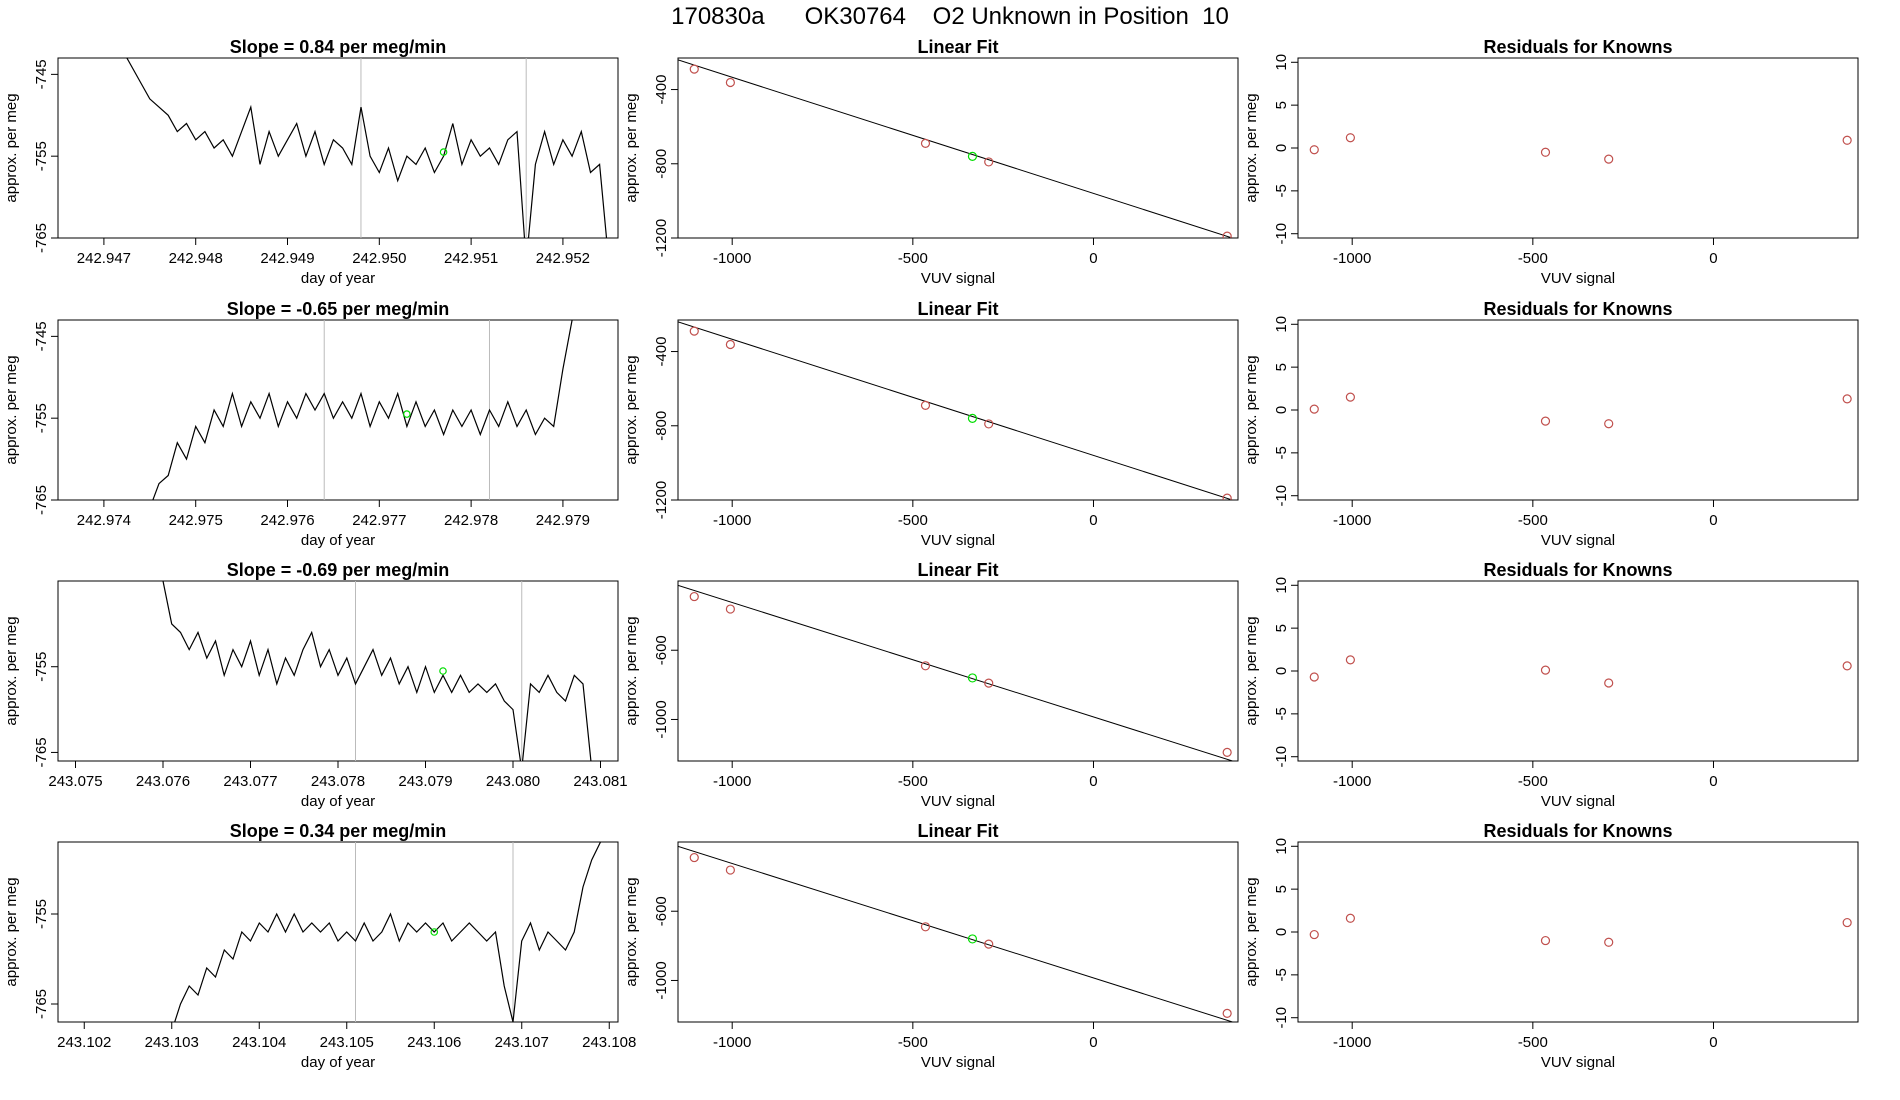 This screenshot has height=1100, width=1900. Describe the element at coordinates (522, 1042) in the screenshot. I see `x-tick-label: 243.107` at that location.